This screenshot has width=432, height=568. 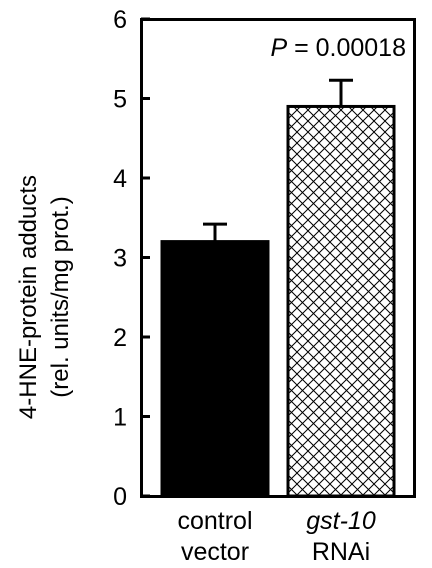 What do you see at coordinates (278, 48) in the screenshot?
I see `p-symbol: P` at bounding box center [278, 48].